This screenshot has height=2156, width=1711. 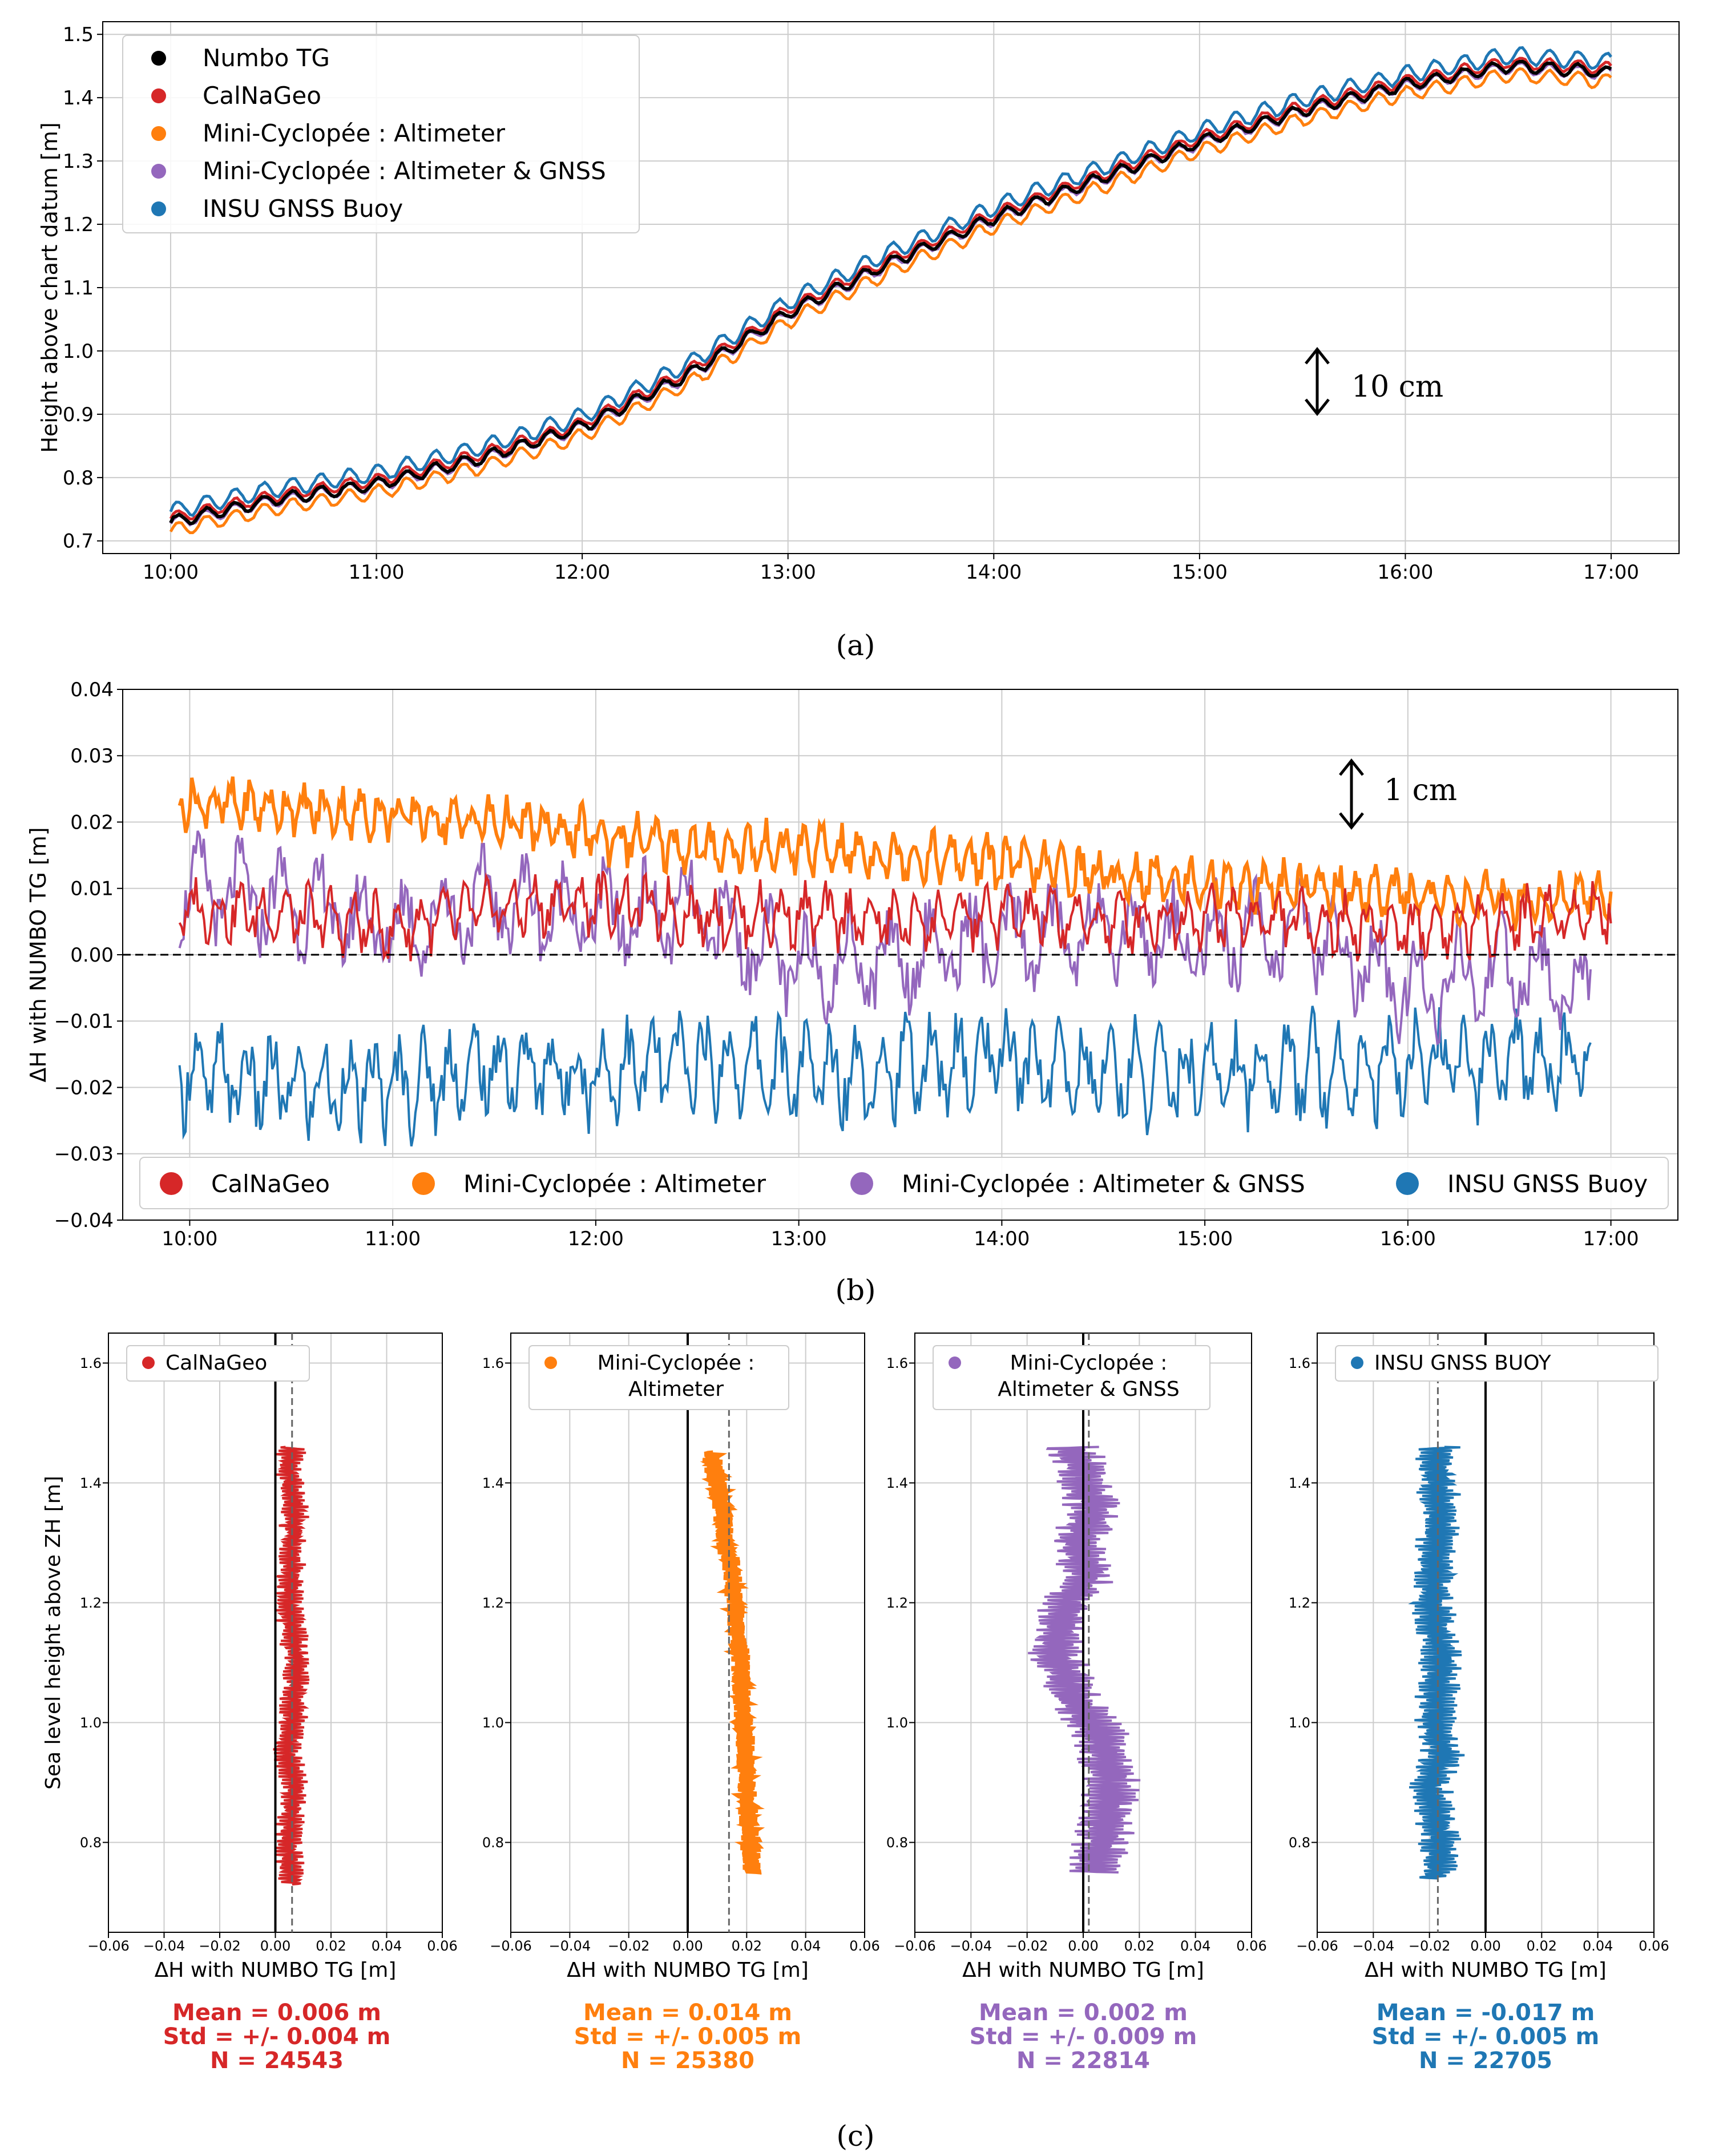 What do you see at coordinates (92, 955) in the screenshot?
I see `panel-b-y-tick-label: 0.00` at bounding box center [92, 955].